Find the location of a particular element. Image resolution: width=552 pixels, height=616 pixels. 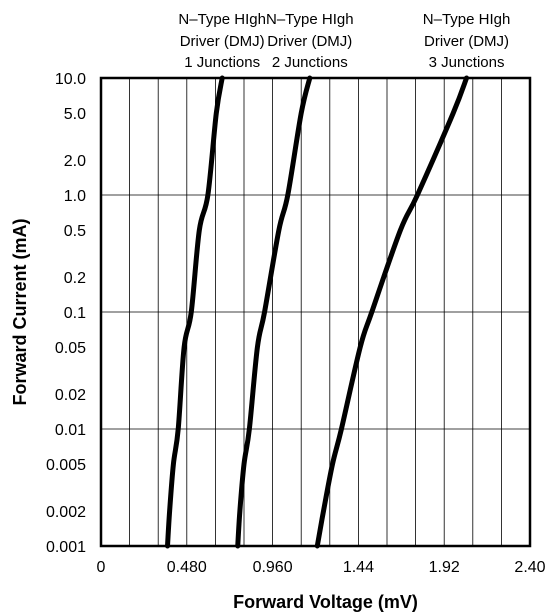

series-label-3: N–Type HIgh Driver (DMJ) 3 Junctions is located at coordinates (467, 41).